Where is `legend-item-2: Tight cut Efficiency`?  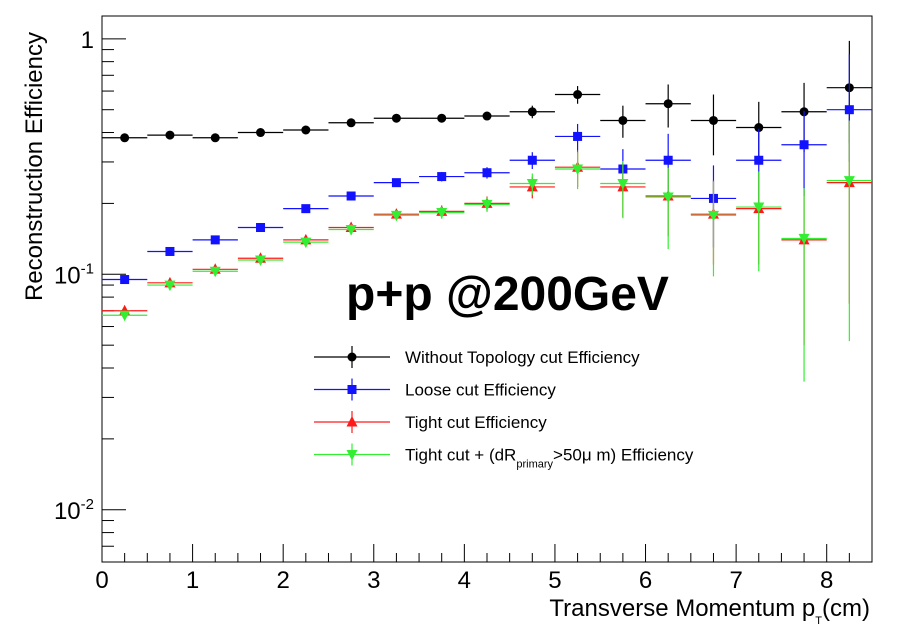
legend-item-2: Tight cut Efficiency is located at coordinates (430, 422).